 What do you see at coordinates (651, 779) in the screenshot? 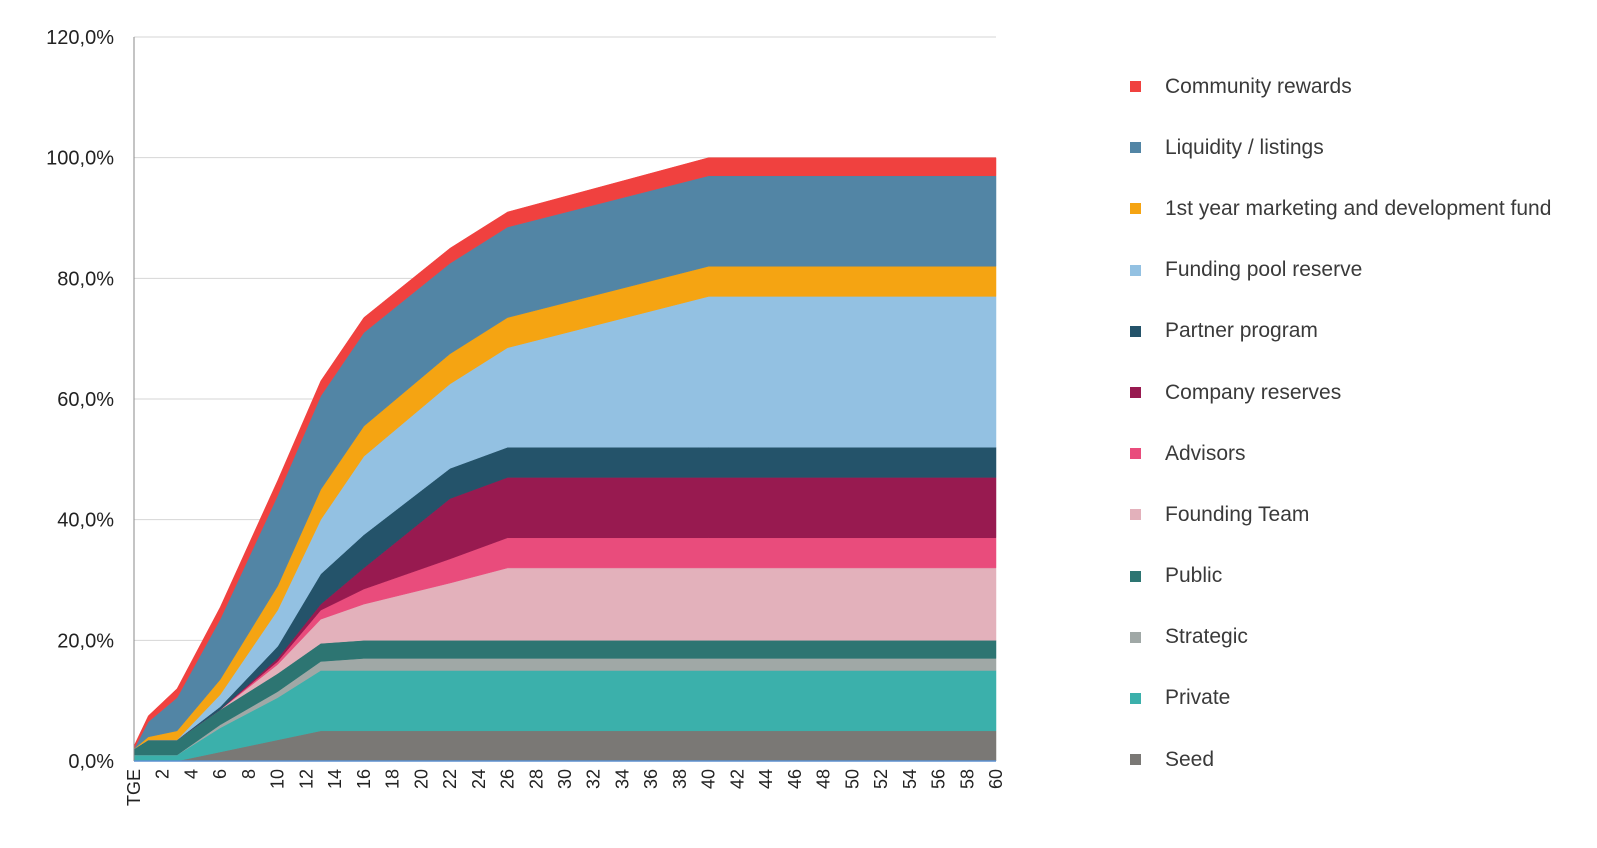
I see `x-tick-label: 36` at bounding box center [651, 779].